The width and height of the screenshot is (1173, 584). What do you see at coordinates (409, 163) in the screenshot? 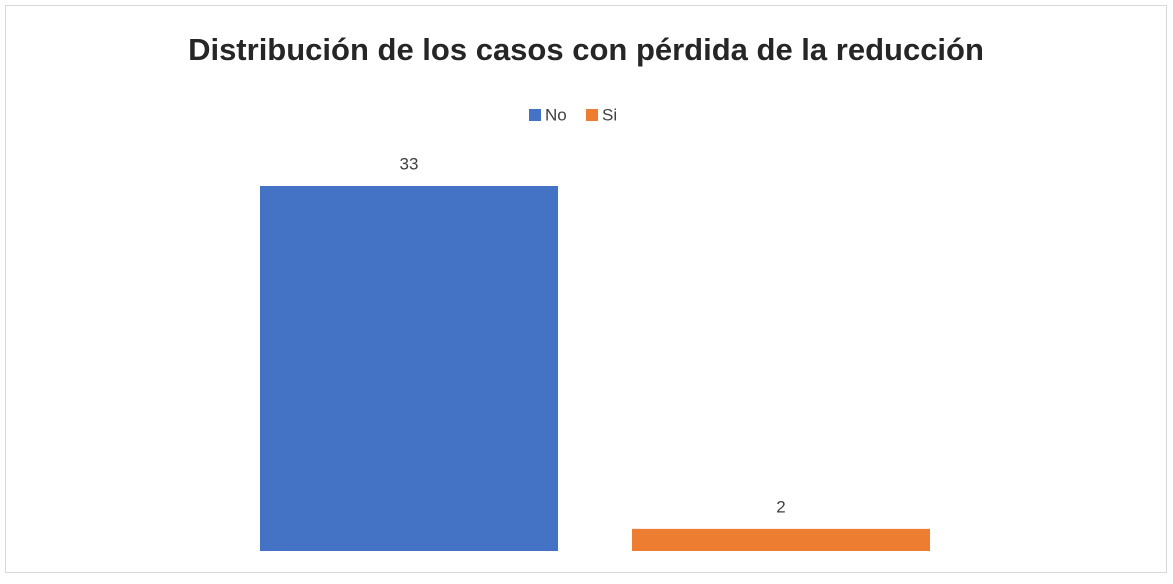
I see `data-label: 33` at bounding box center [409, 163].